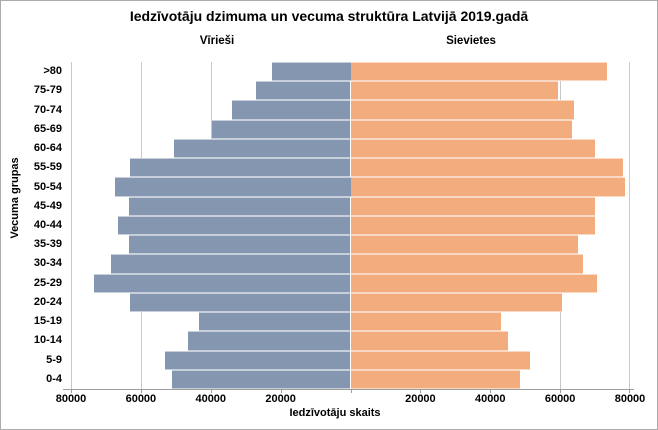  Describe the element at coordinates (47, 205) in the screenshot. I see `y-tick-label-45-49: 45-49` at that location.